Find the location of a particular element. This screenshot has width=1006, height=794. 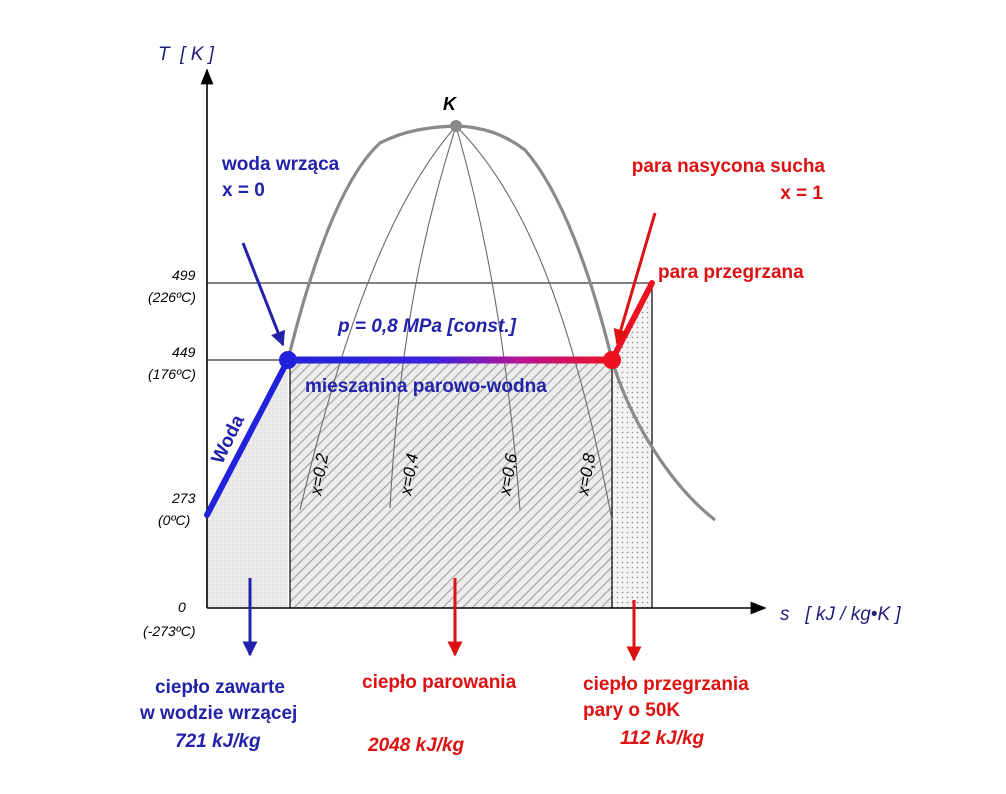

saturated-vapor-marker is located at coordinates (612, 360).